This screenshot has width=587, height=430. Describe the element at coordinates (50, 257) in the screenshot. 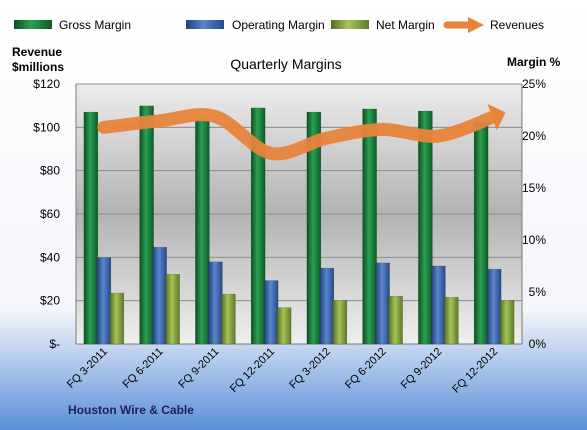

I see `left-tick-label: $40` at that location.